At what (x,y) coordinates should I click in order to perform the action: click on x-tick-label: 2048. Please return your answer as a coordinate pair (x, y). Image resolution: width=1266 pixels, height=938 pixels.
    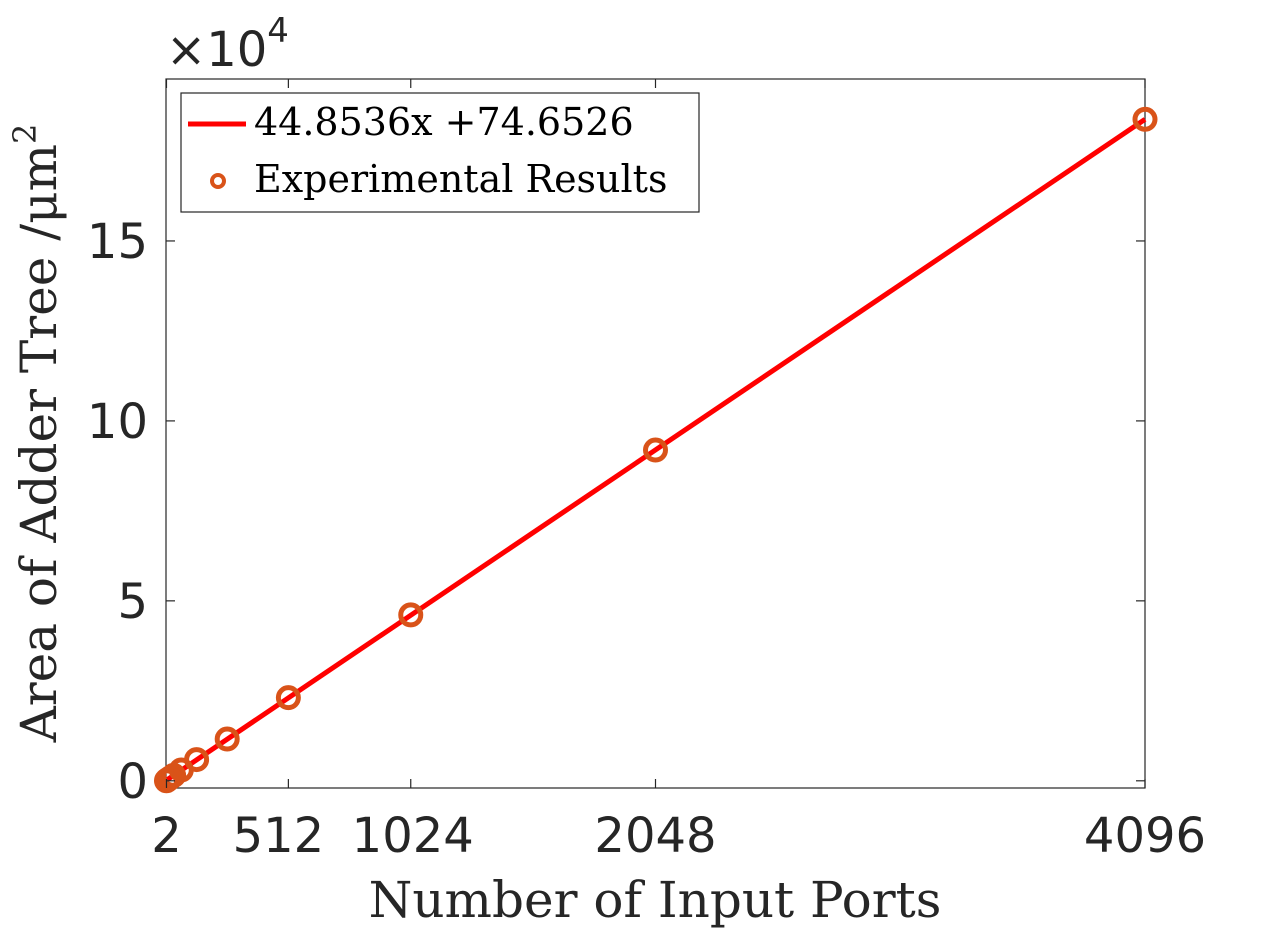
    Looking at the image, I should click on (655, 836).